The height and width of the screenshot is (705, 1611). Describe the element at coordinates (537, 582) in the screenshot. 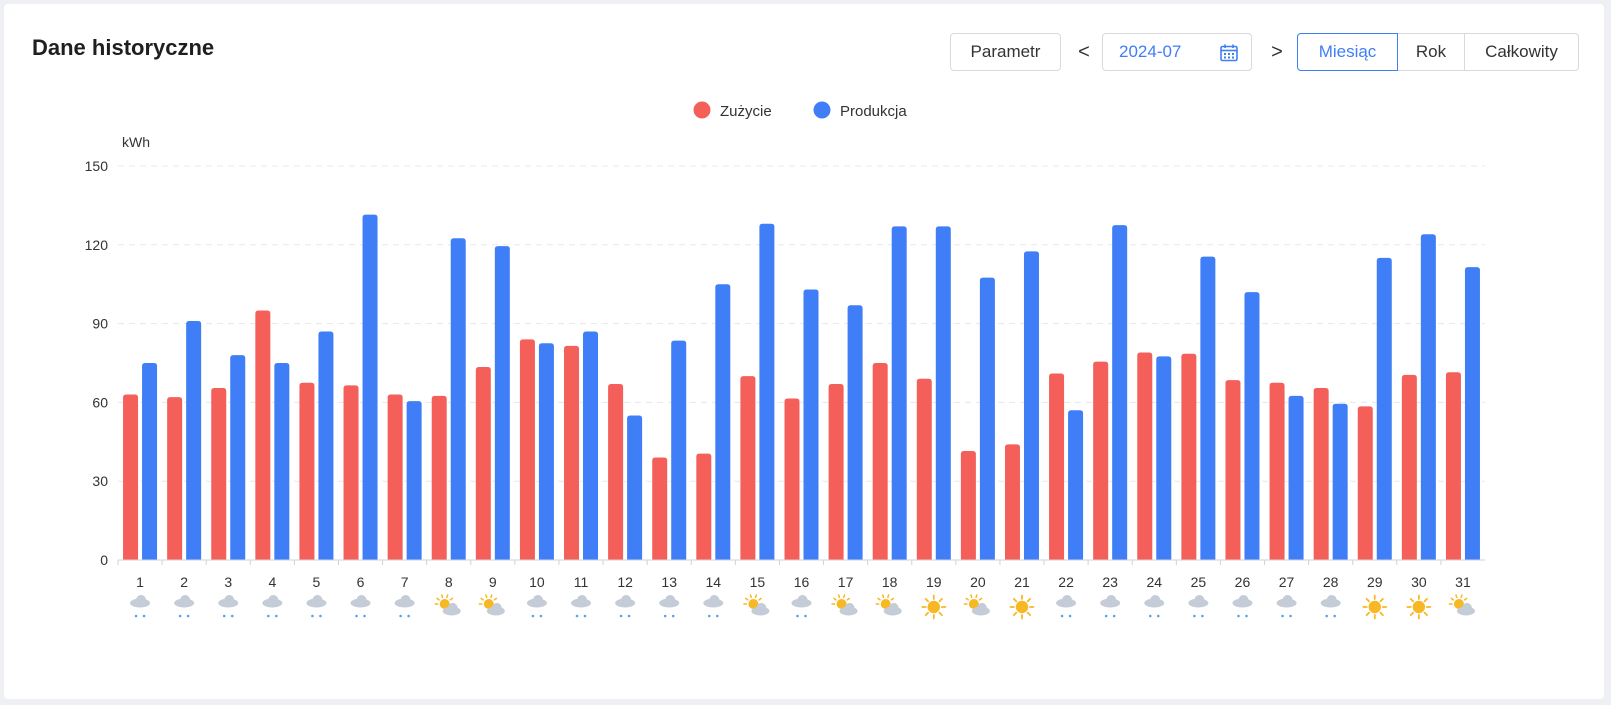

I see `x-tick-label: 10` at that location.